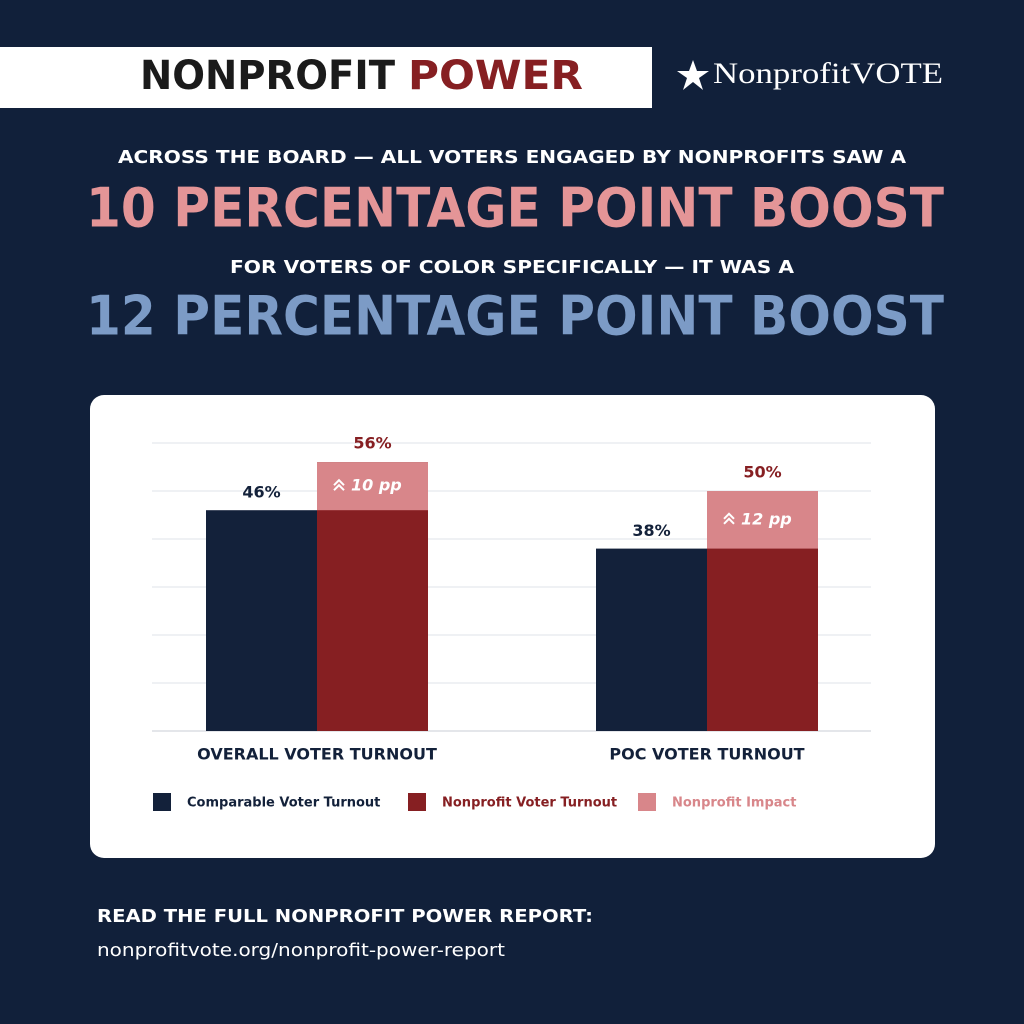 The width and height of the screenshot is (1024, 1024). I want to click on logo-star, so click(693, 75).